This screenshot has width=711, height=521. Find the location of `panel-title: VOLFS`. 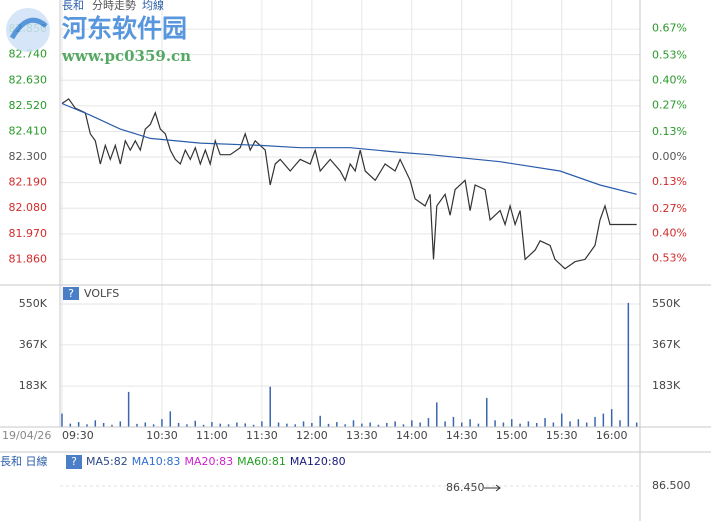

panel-title: VOLFS is located at coordinates (101, 293).